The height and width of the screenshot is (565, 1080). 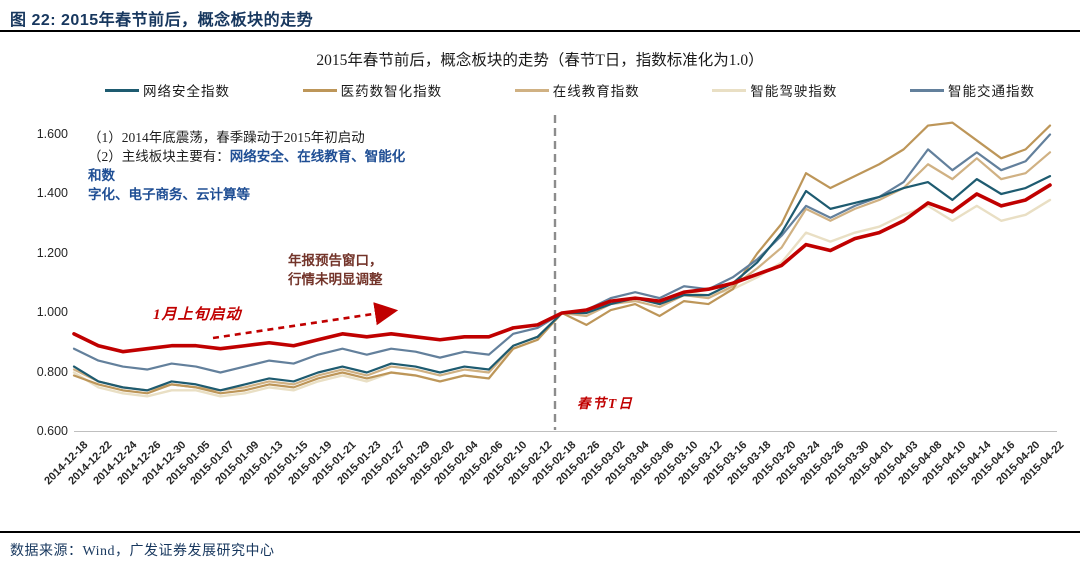 What do you see at coordinates (52, 431) in the screenshot?
I see `y-tick-label: 0.600` at bounding box center [52, 431].